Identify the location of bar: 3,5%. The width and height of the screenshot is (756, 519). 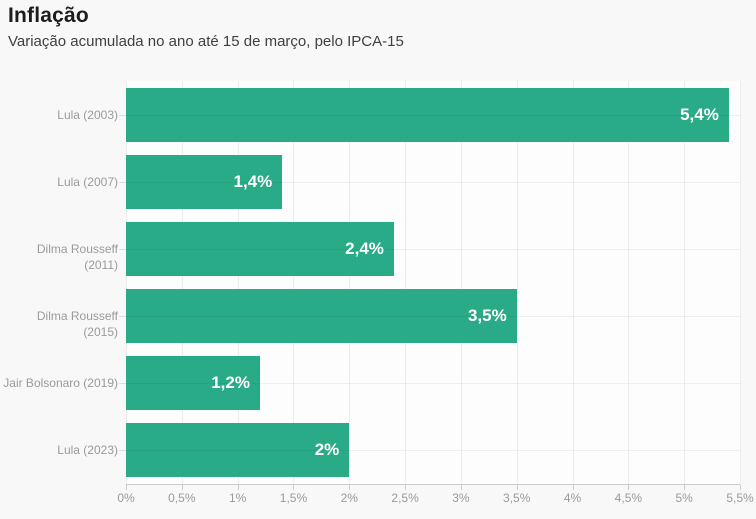
(321, 316).